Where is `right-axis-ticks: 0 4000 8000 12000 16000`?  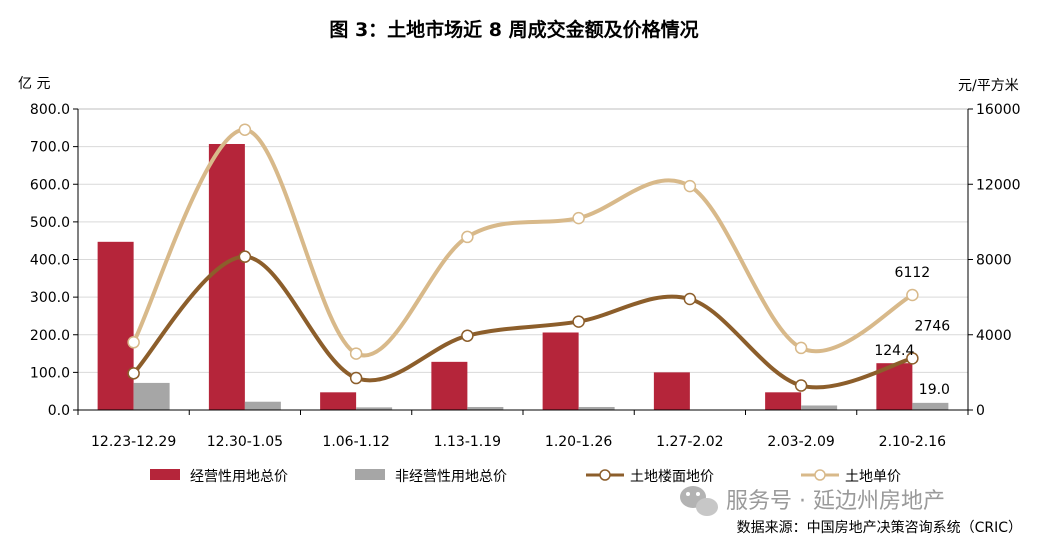 right-axis-ticks: 0 4000 8000 12000 16000 is located at coordinates (994, 260).